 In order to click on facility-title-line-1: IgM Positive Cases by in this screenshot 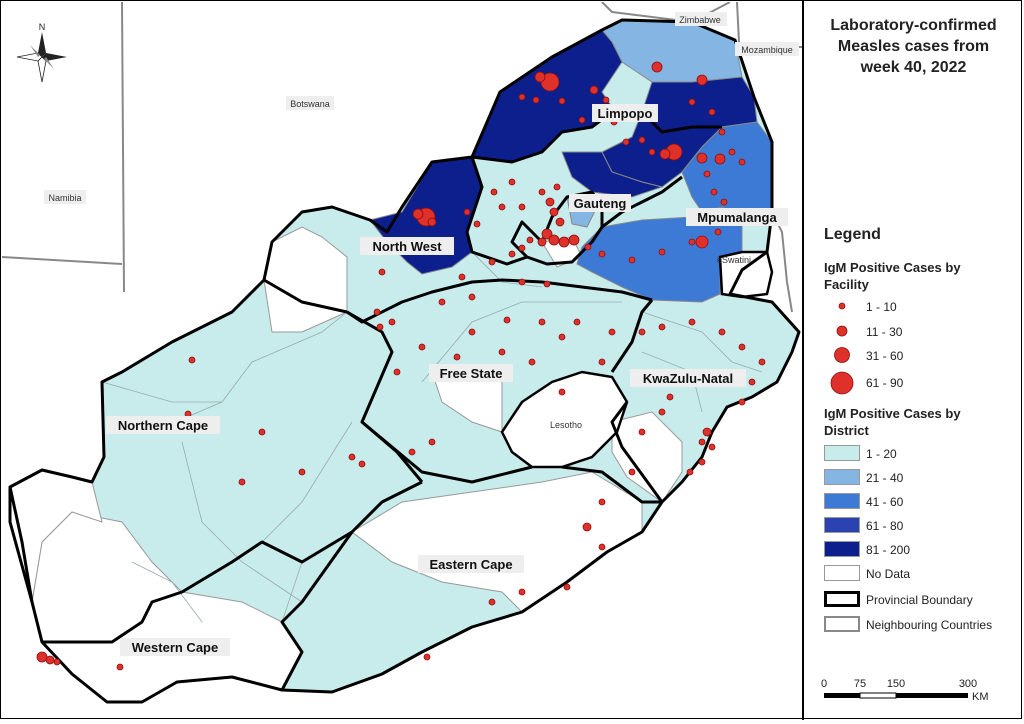, I will do `click(892, 267)`.